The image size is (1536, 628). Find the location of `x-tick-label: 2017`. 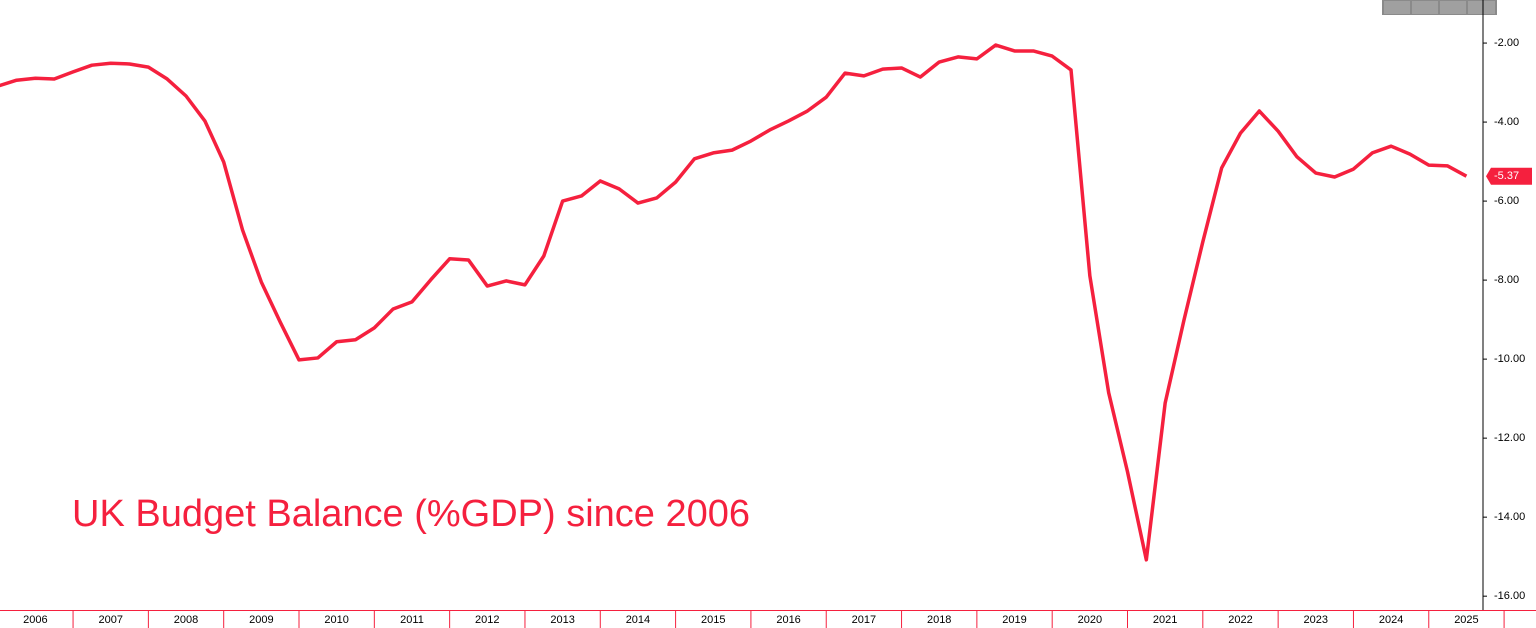

x-tick-label: 2017 is located at coordinates (864, 620).